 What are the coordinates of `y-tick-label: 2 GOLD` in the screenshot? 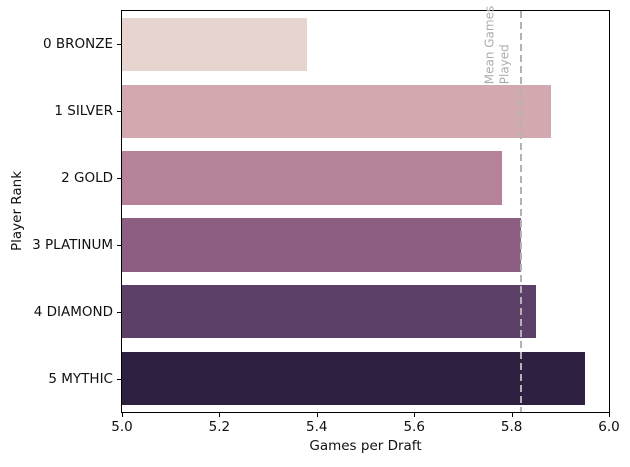 It's located at (87, 178).